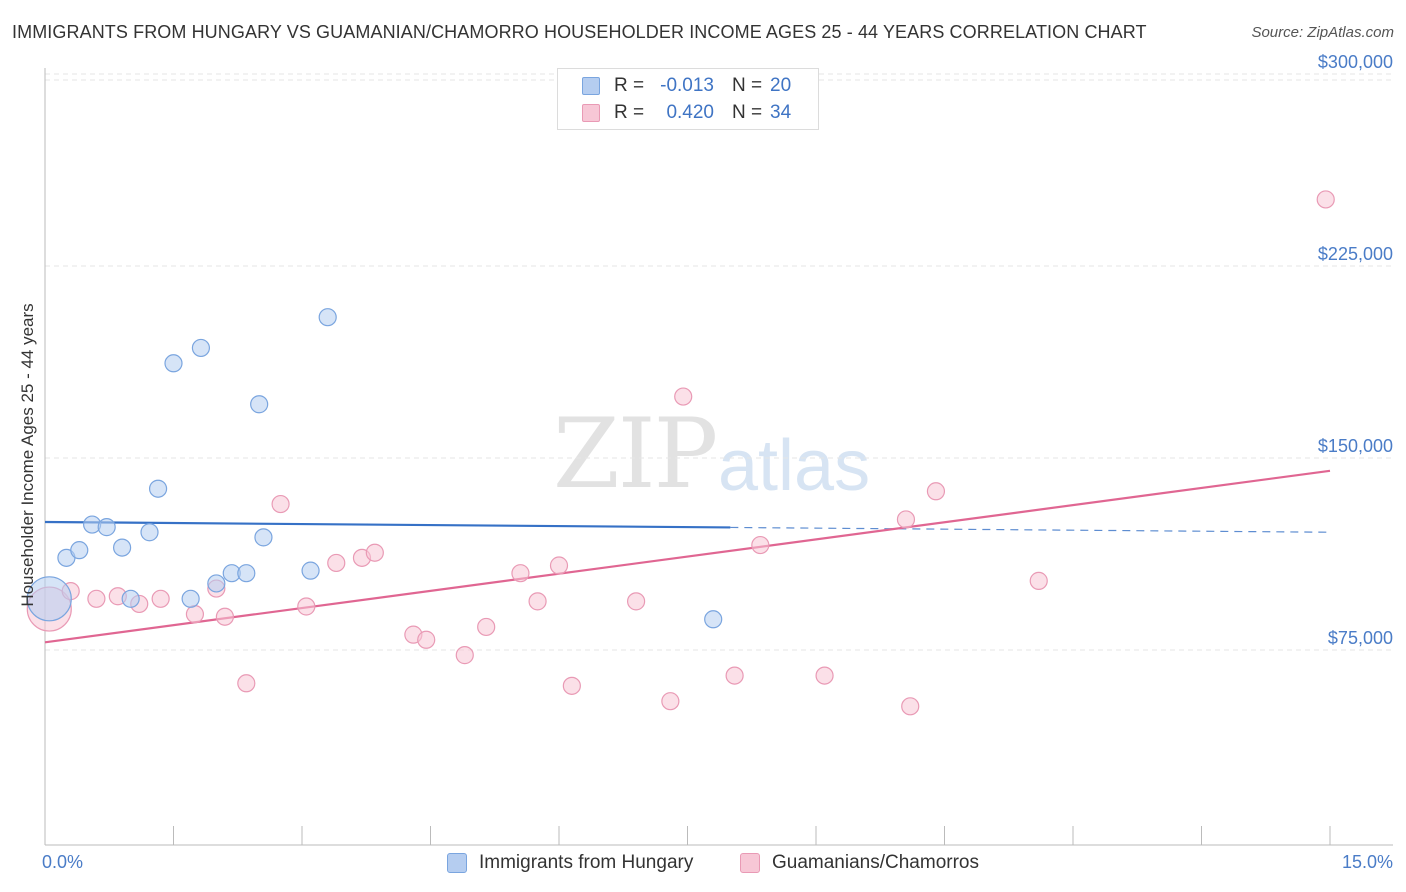 The image size is (1406, 892). Describe the element at coordinates (781, 85) in the screenshot. I see `n-value: 20` at that location.